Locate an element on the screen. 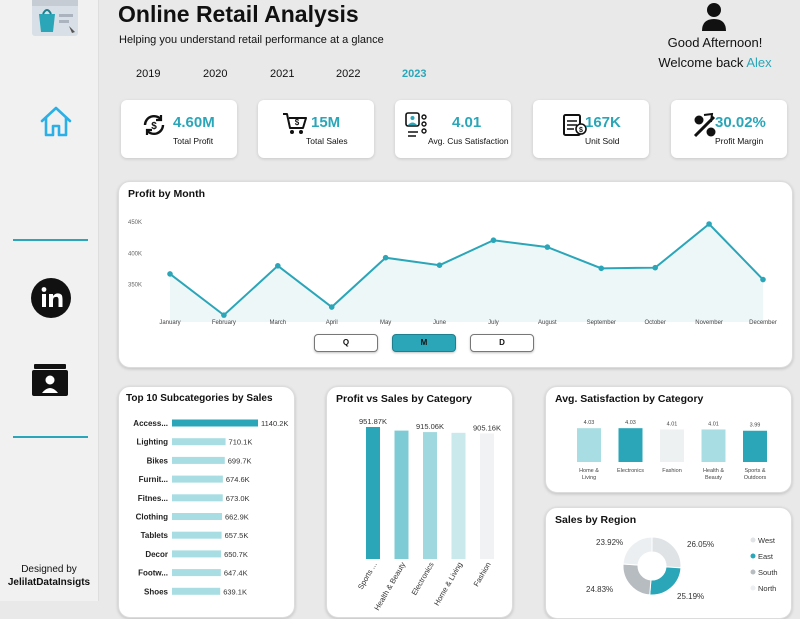  slice-label: 25.19% is located at coordinates (690, 596).